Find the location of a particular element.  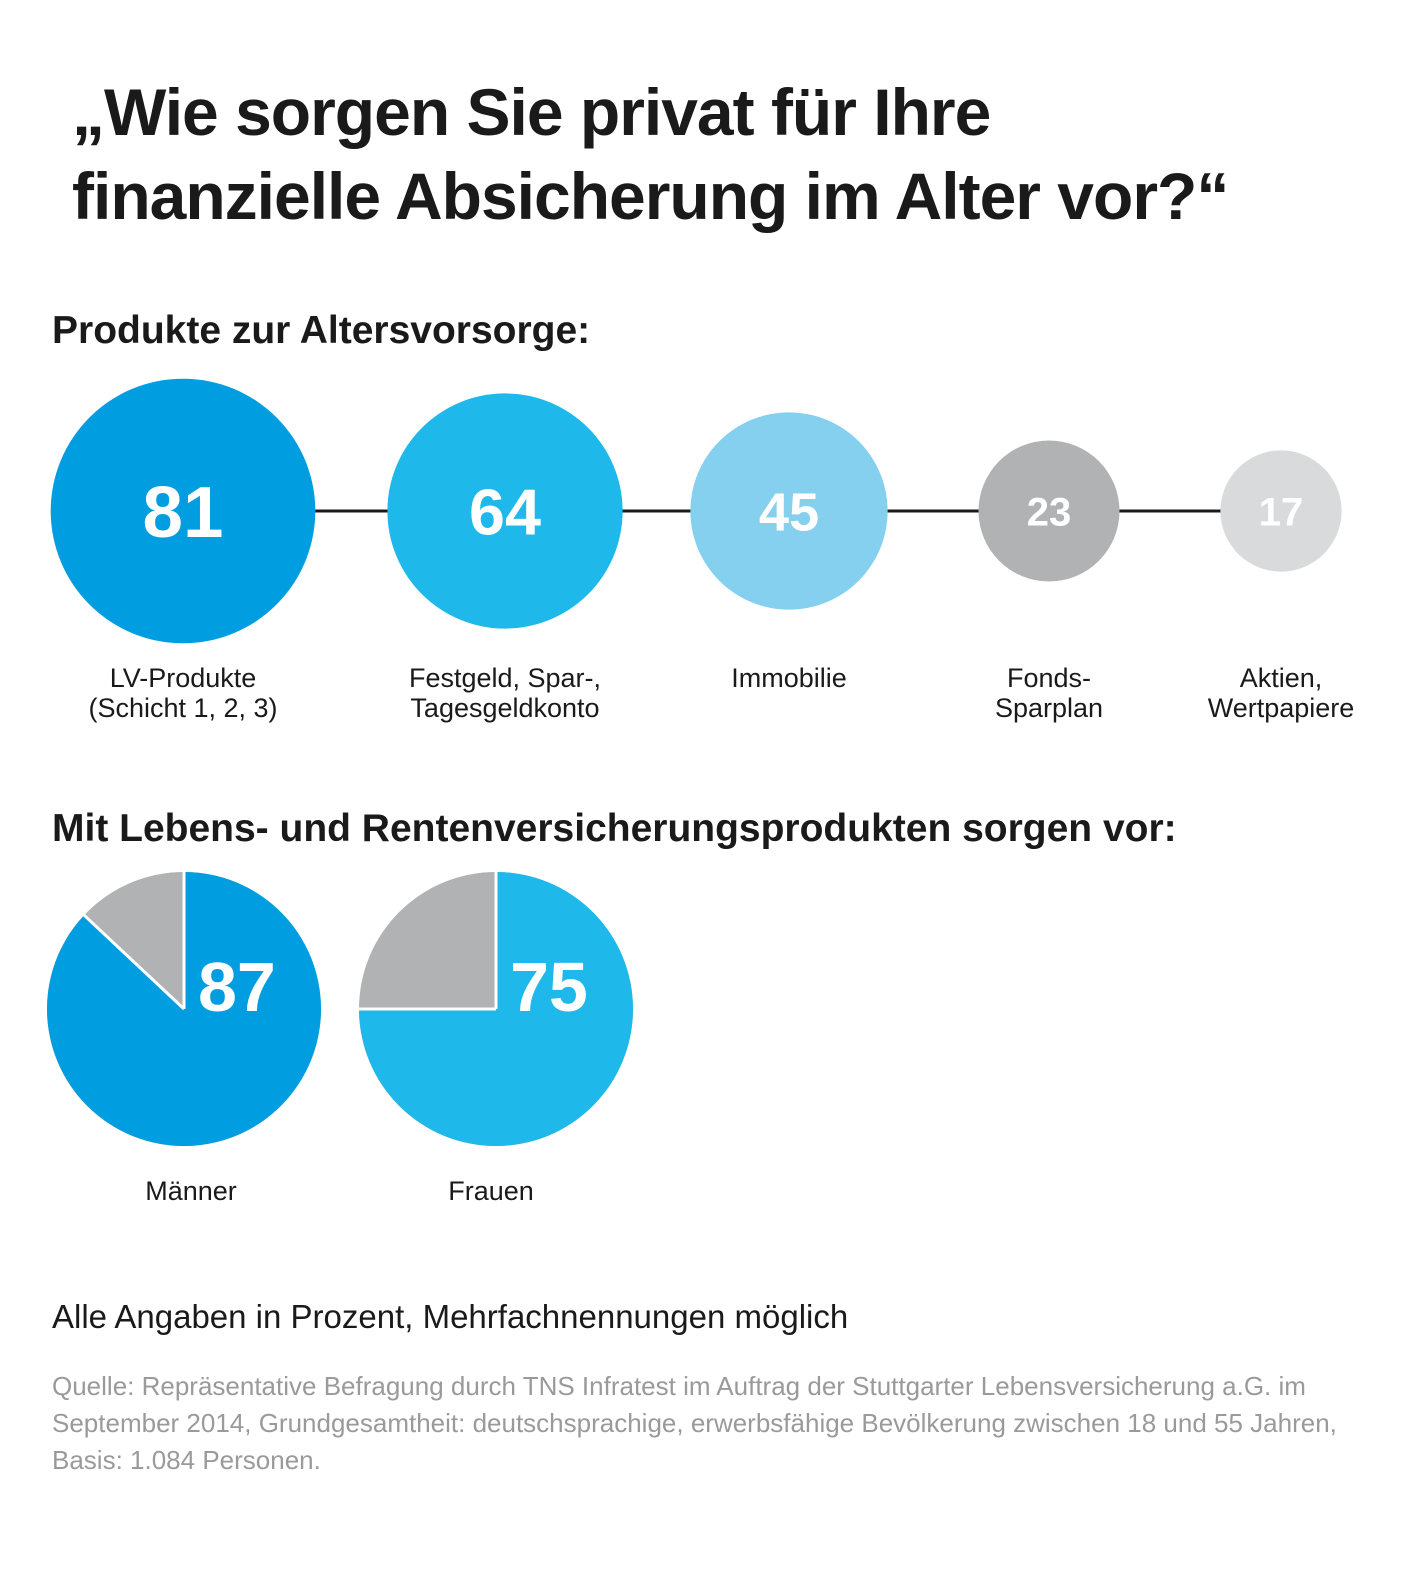

bubble-value-1: 81 is located at coordinates (183, 512).